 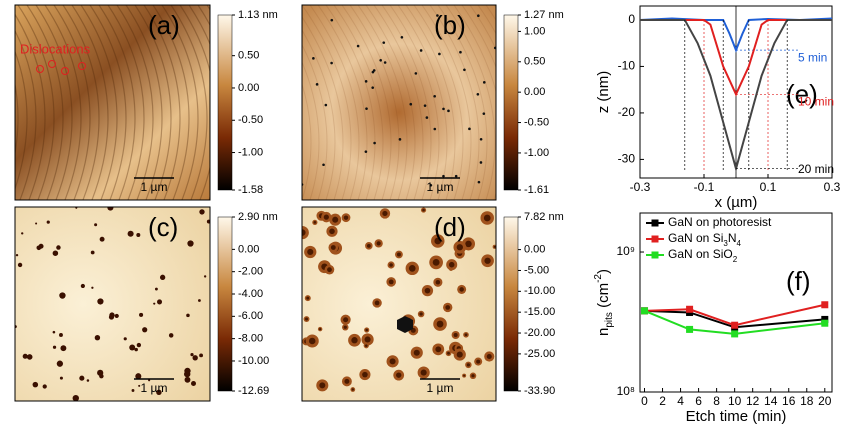 What do you see at coordinates (154, 187) in the screenshot?
I see `scale-bar-label: 1 µm` at bounding box center [154, 187].